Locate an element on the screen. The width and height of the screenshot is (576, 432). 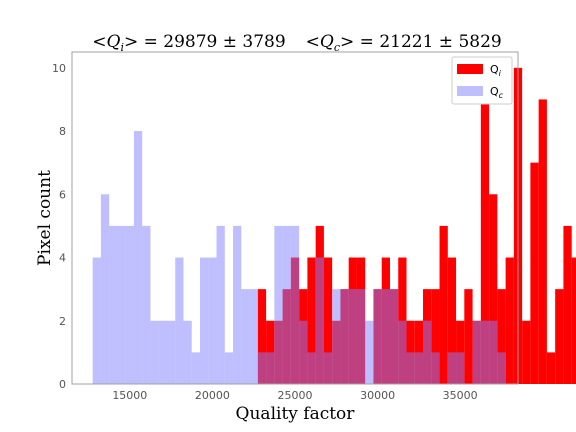
y-tick-labels: 0 2 4 6 8 10 is located at coordinates (59, 226).